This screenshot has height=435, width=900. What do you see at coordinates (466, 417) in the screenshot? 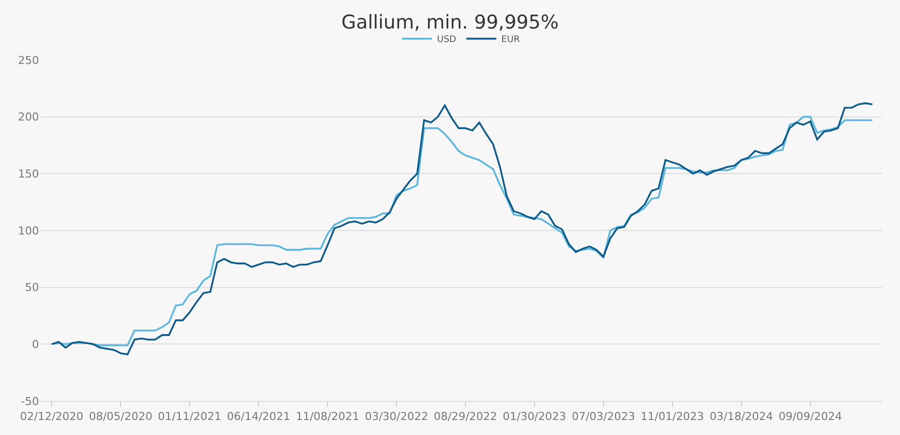
I see `x-tick-label: 08/29/2022` at bounding box center [466, 417].